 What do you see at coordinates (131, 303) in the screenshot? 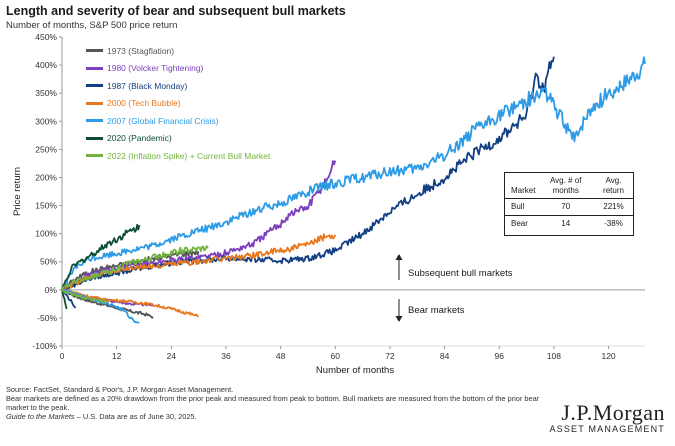
I see `series-2000-tech-bubble-bear-line` at bounding box center [131, 303].